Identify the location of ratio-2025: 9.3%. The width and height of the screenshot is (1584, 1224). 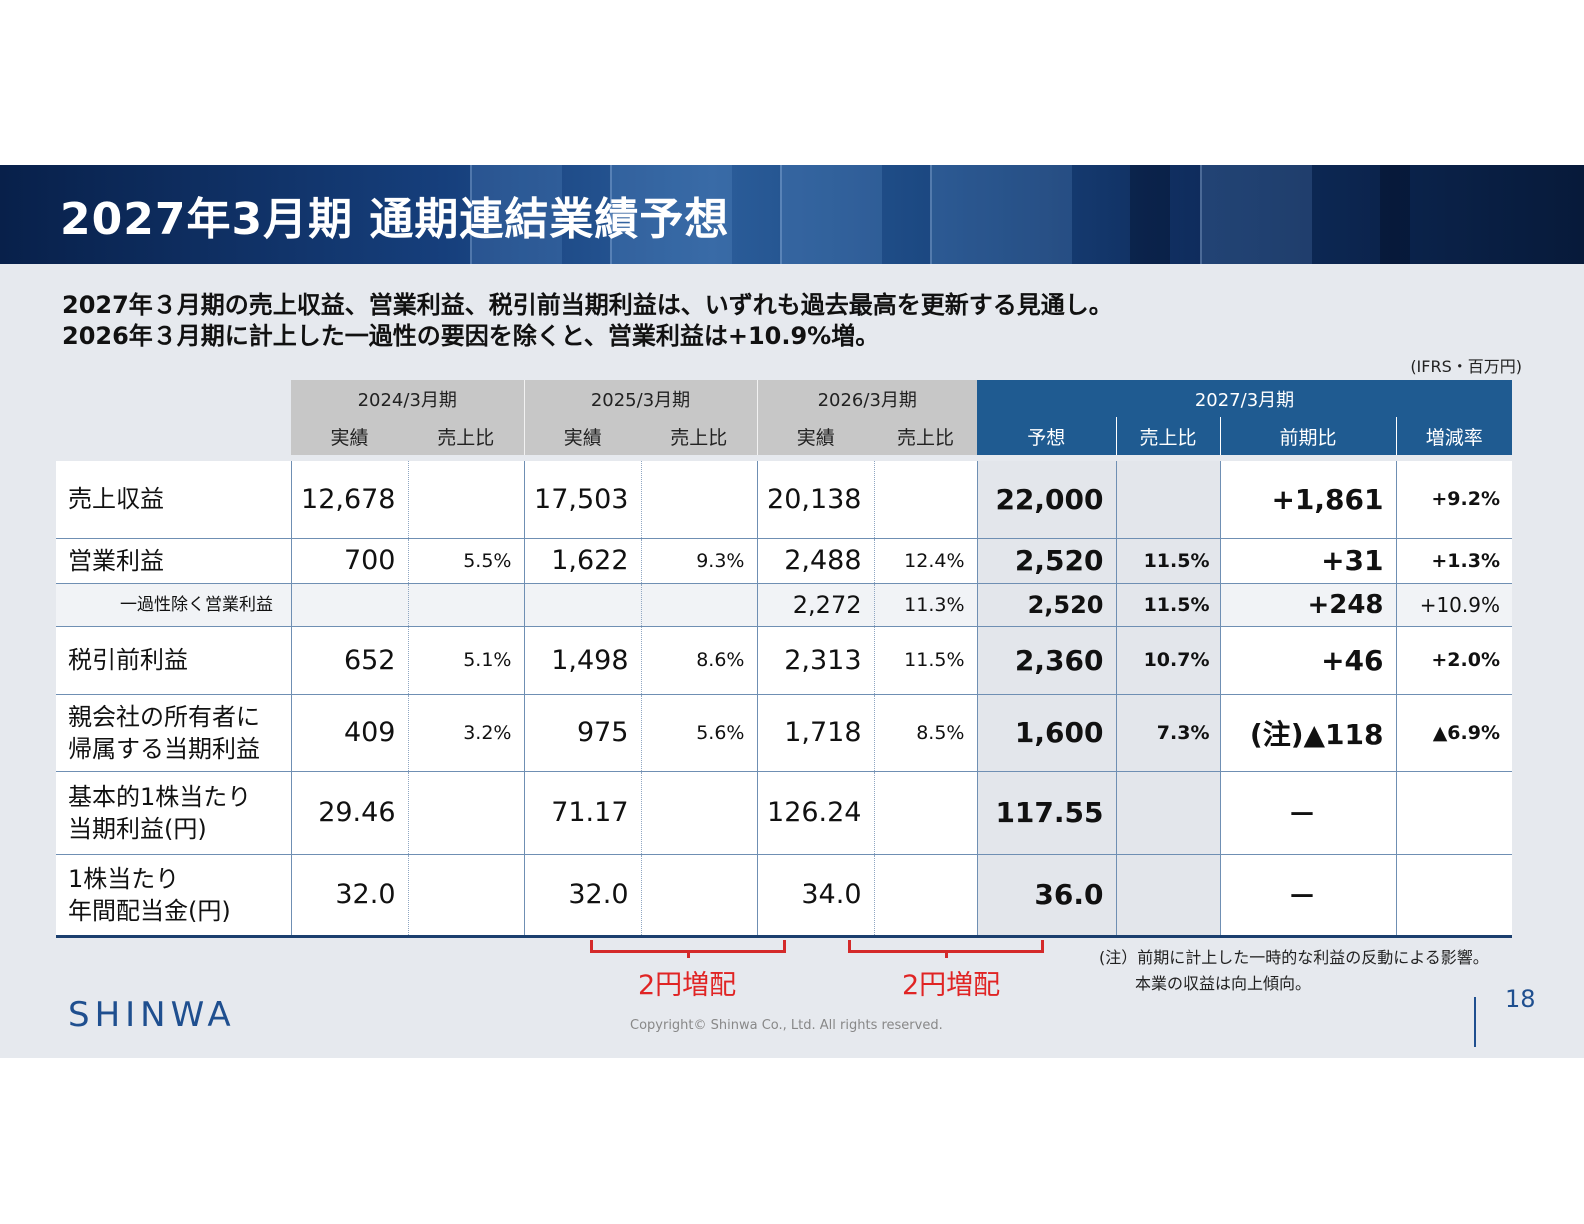
(699, 561).